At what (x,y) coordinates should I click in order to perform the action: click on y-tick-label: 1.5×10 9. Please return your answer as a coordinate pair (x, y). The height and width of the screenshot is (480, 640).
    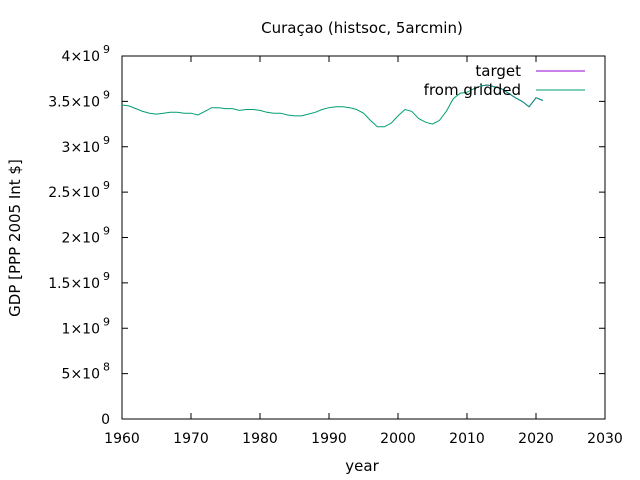
    Looking at the image, I should click on (79, 281).